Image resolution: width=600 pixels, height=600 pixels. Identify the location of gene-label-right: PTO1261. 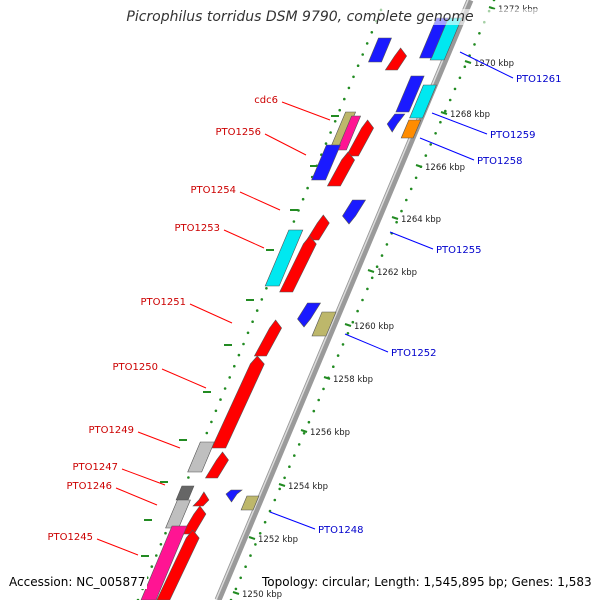
(538, 79).